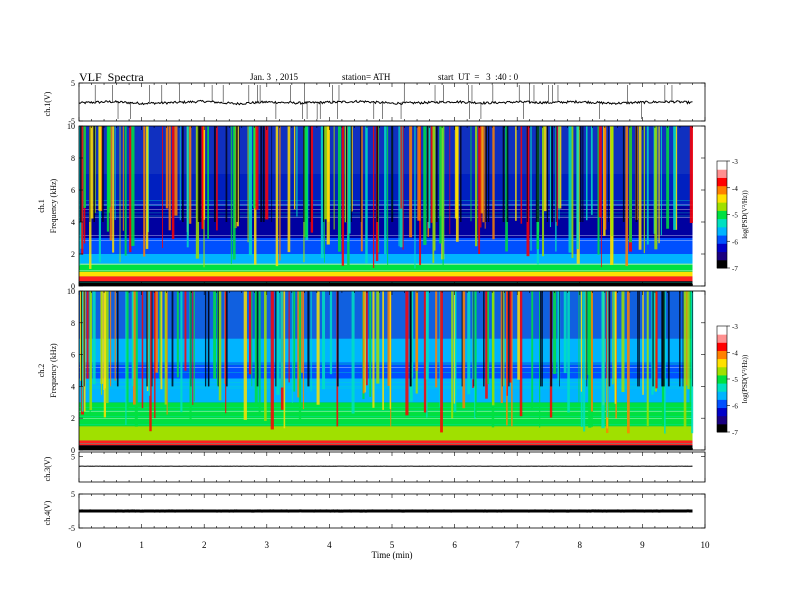 The width and height of the screenshot is (792, 612). I want to click on y-tick-label: 0, so click(73, 286).